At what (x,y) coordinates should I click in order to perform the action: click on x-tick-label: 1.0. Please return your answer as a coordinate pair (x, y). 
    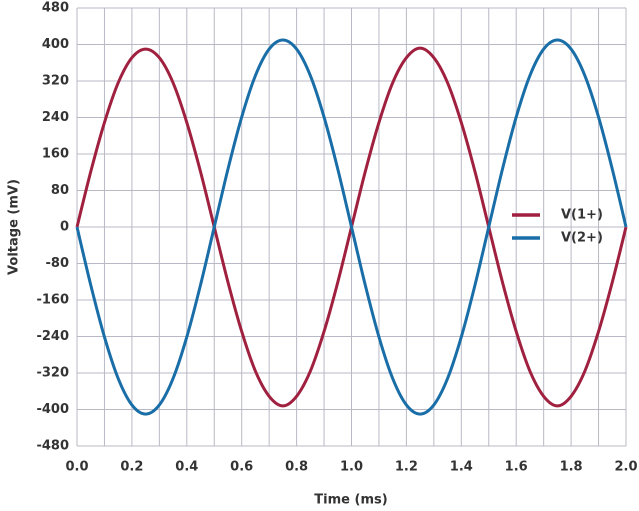
    Looking at the image, I should click on (351, 467).